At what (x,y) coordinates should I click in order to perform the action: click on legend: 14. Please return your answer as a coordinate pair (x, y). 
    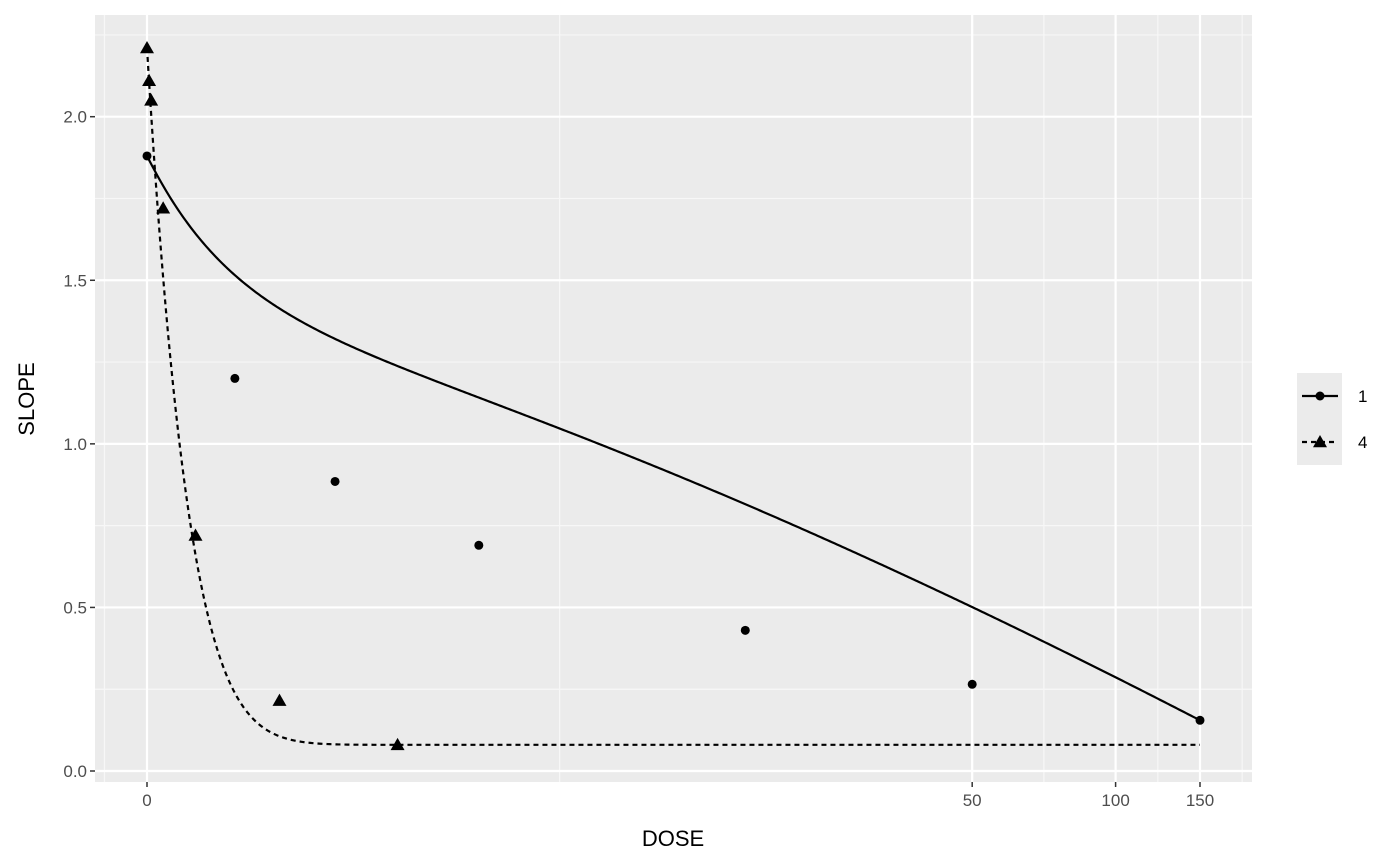
    Looking at the image, I should click on (1332, 419).